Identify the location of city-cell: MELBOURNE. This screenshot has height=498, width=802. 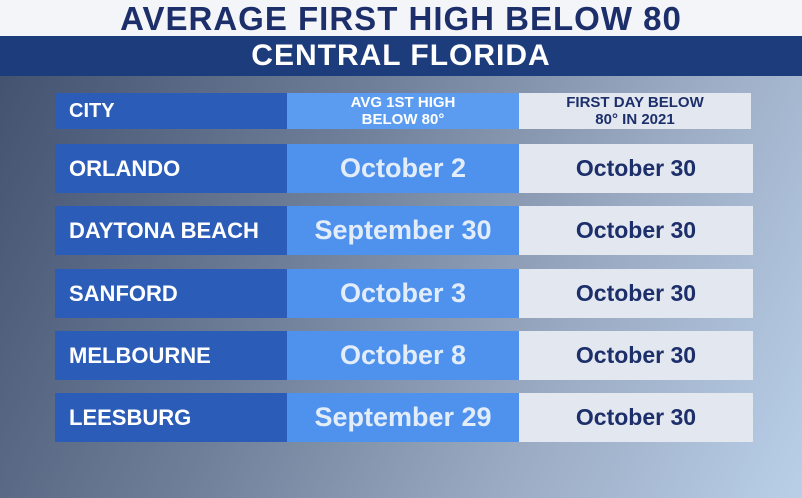
(171, 355).